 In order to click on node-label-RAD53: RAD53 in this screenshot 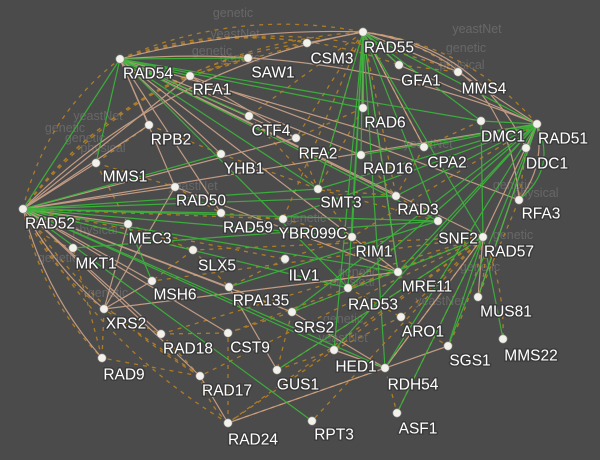, I will do `click(373, 305)`.